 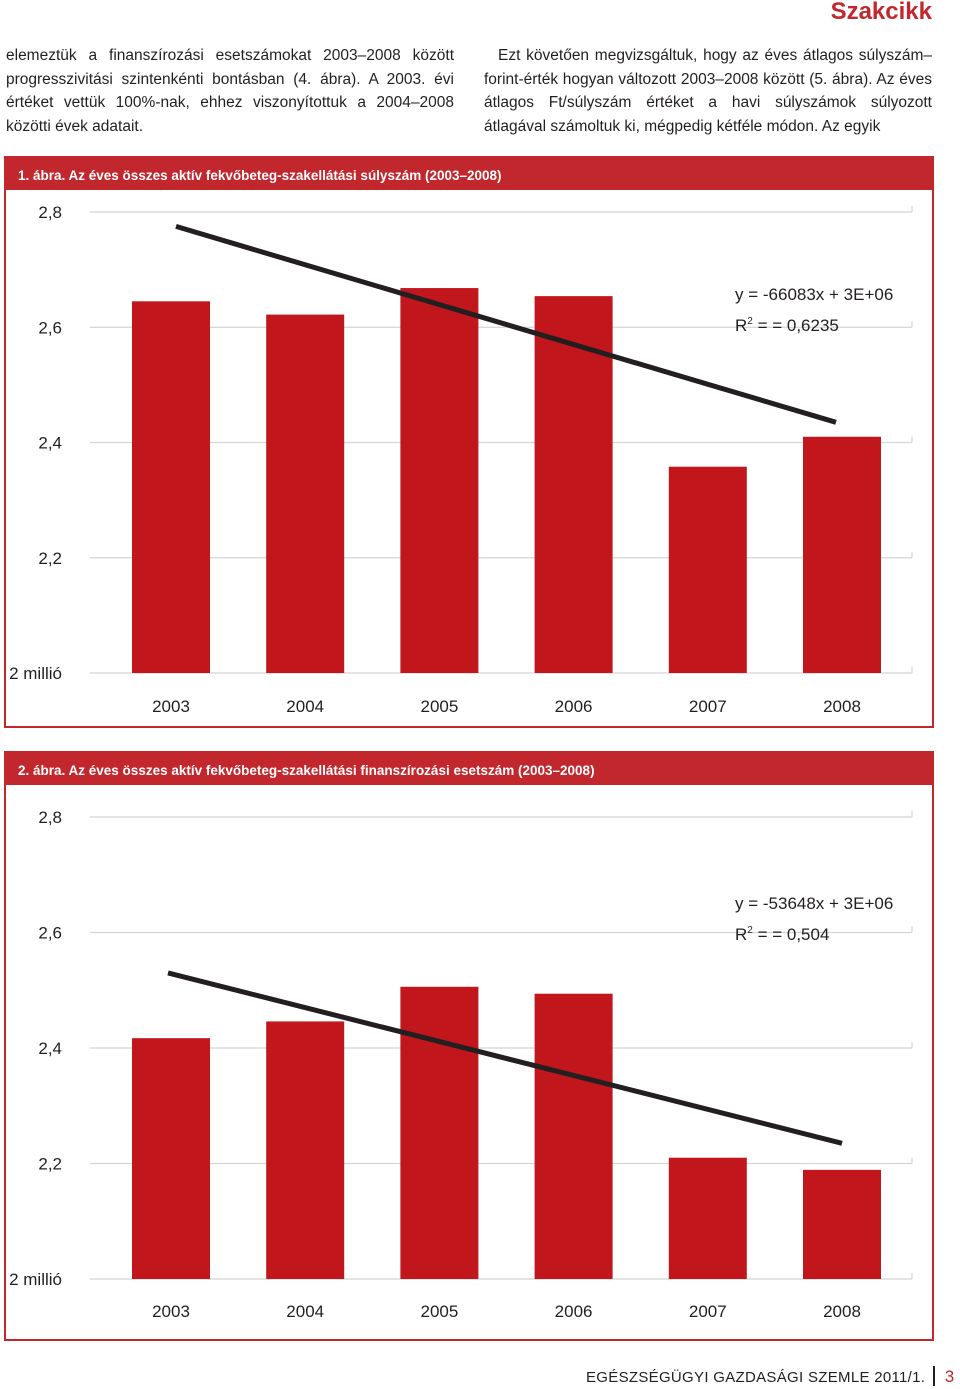 I want to click on page-number: 3, so click(x=949, y=1376).